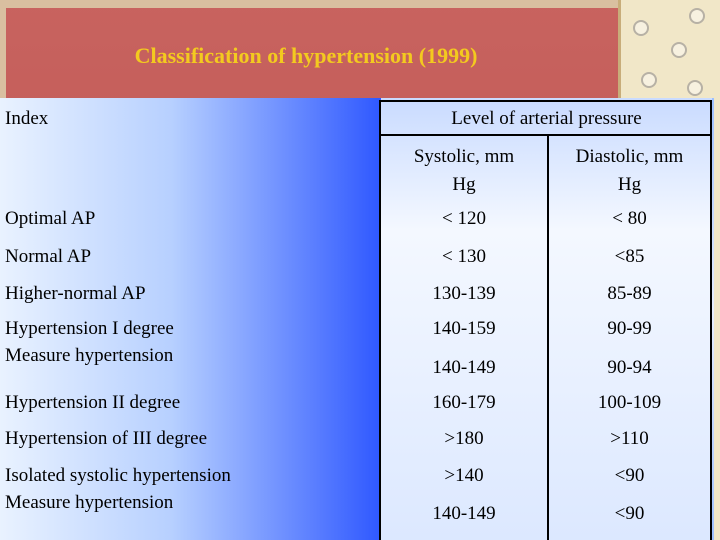 The height and width of the screenshot is (540, 720). What do you see at coordinates (464, 218) in the screenshot?
I see `row-systolic: < 120` at bounding box center [464, 218].